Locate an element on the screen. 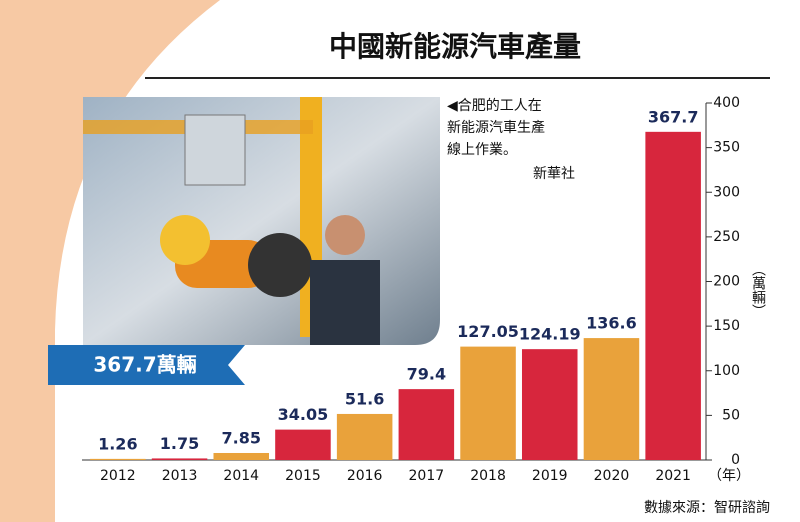 This screenshot has height=522, width=800. x-tick-label: 2016 is located at coordinates (365, 476).